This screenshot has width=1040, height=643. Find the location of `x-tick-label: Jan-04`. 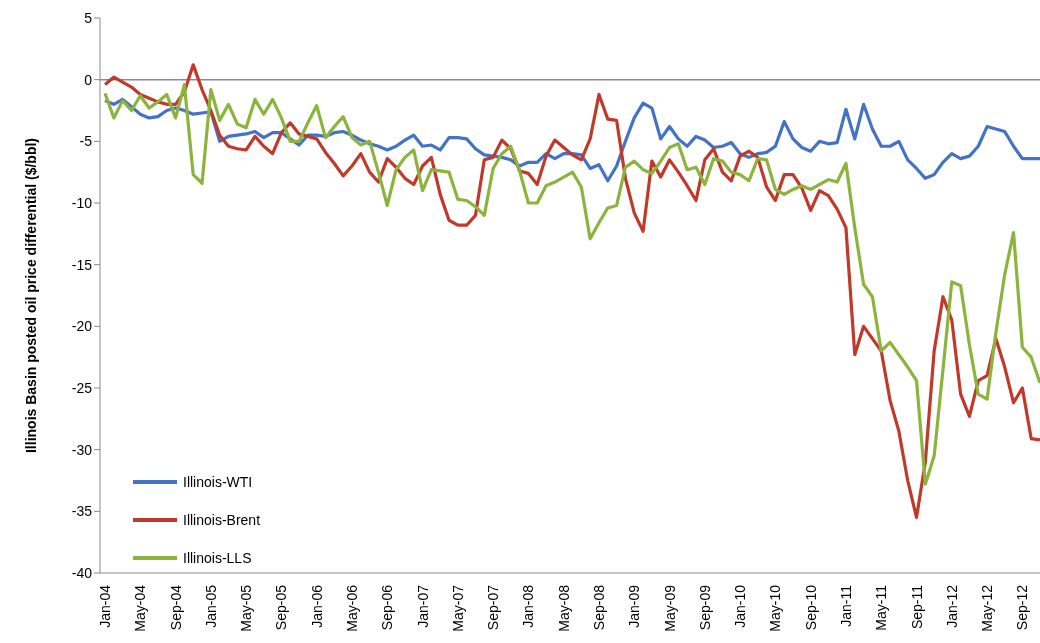

x-tick-label: Jan-04 is located at coordinates (105, 606).